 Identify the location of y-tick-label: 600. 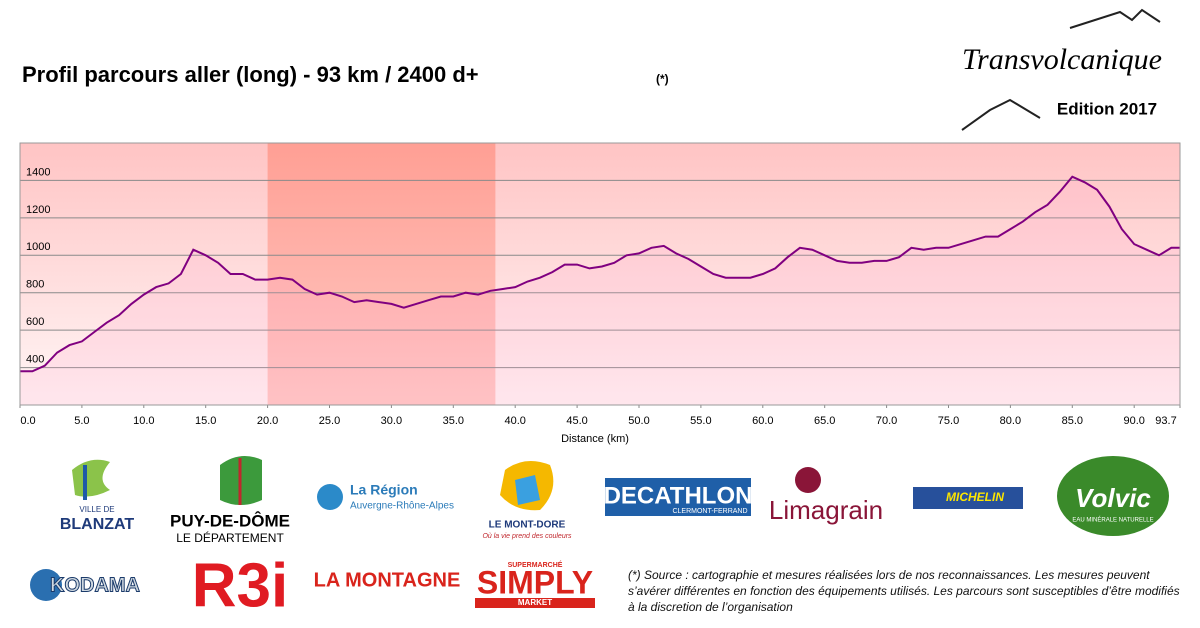
(35, 322).